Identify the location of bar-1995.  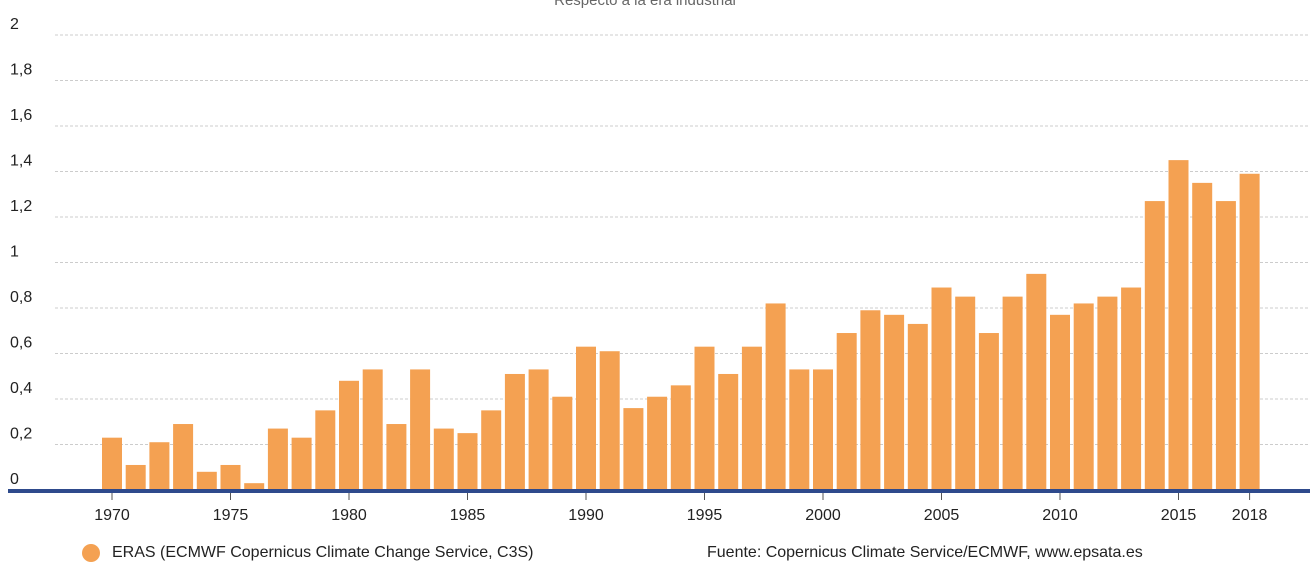
(704, 418).